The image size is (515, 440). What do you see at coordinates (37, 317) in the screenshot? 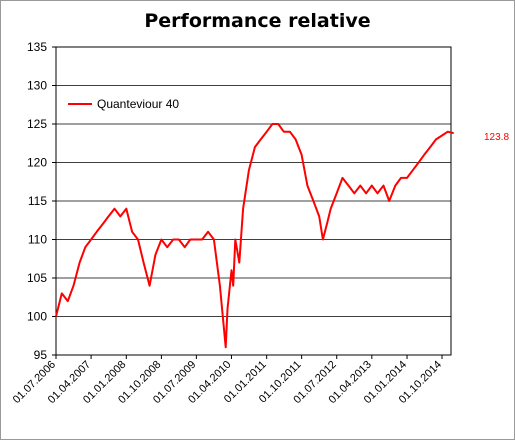
I see `y-tick-label: 100` at bounding box center [37, 317].